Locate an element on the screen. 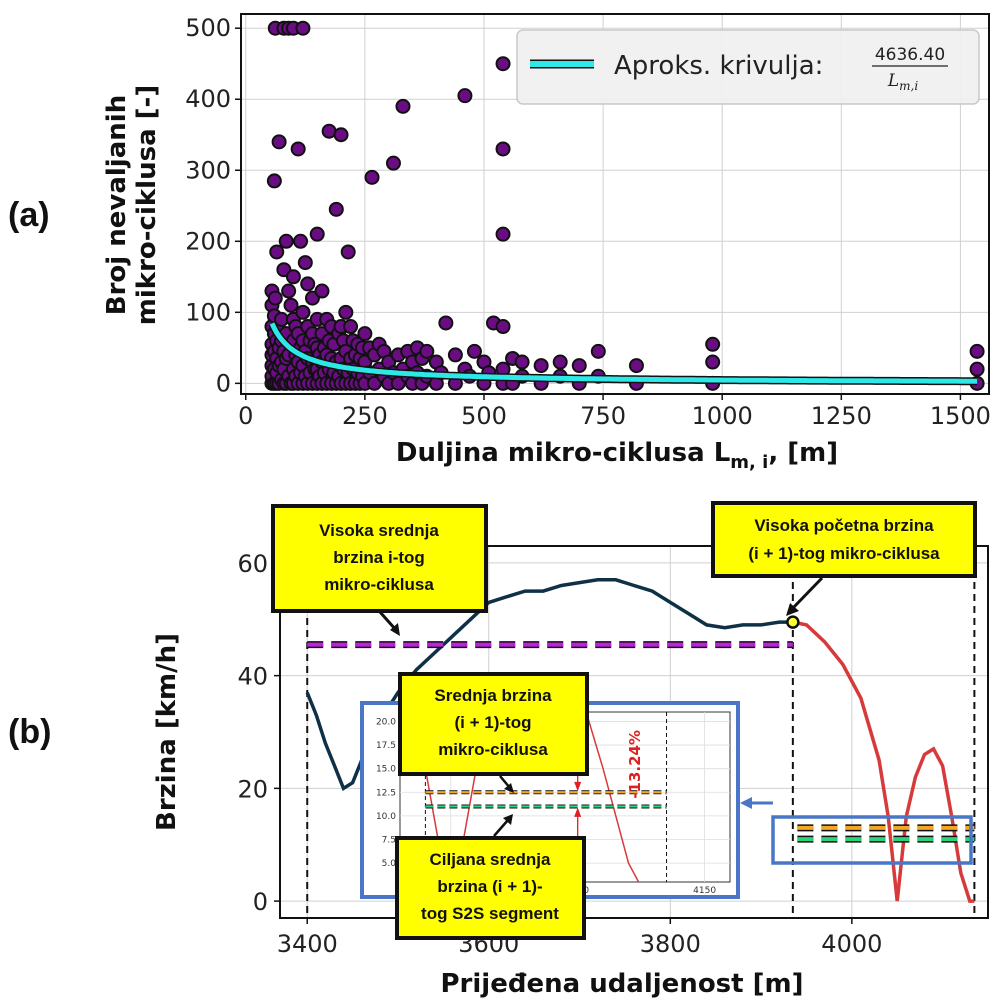 Image resolution: width=992 pixels, height=999 pixels. panel-label-a: (a) is located at coordinates (29, 215).